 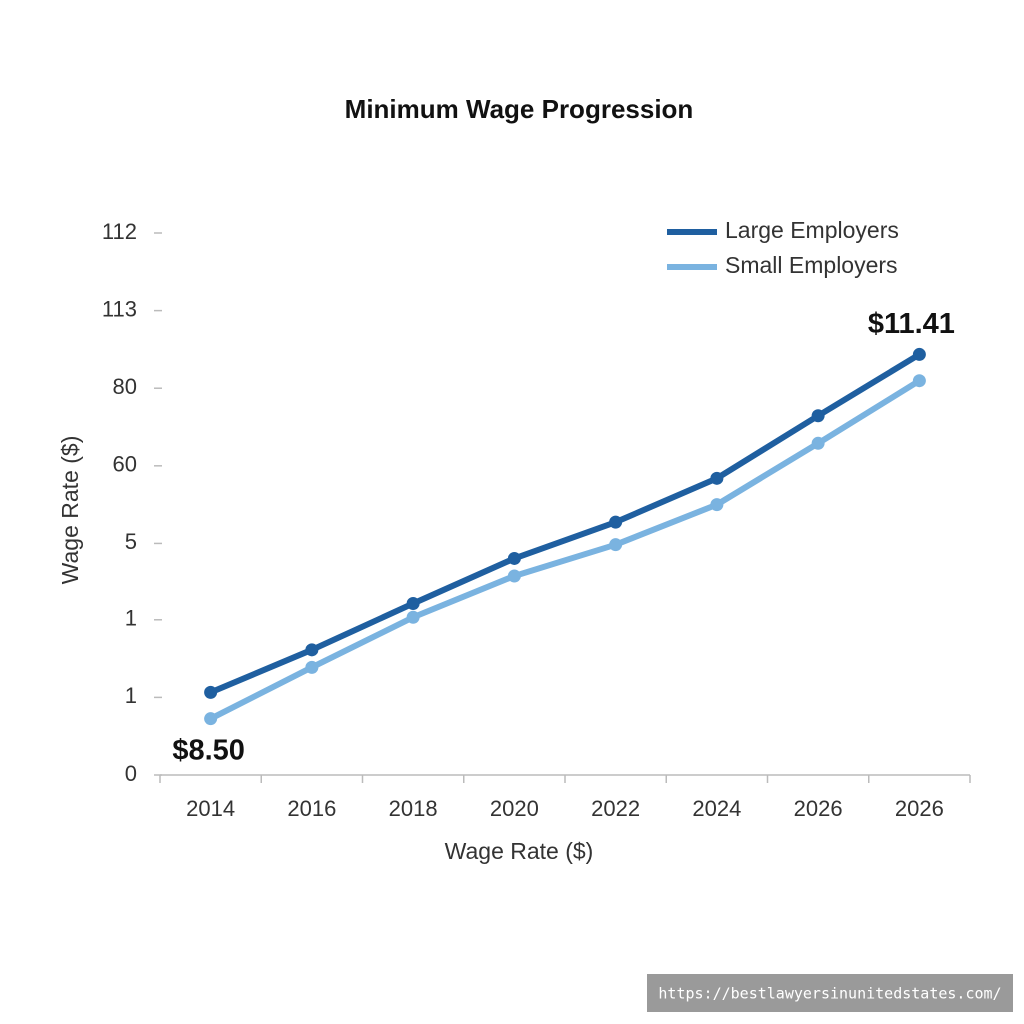 I want to click on x-tick-label: 2020, so click(x=514, y=808).